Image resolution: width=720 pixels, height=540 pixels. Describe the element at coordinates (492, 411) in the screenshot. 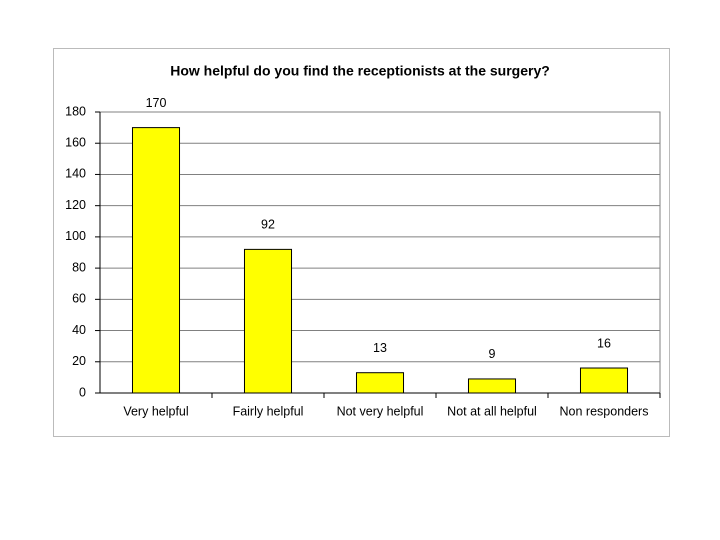

I see `x-tick-label: Not at all helpful` at that location.